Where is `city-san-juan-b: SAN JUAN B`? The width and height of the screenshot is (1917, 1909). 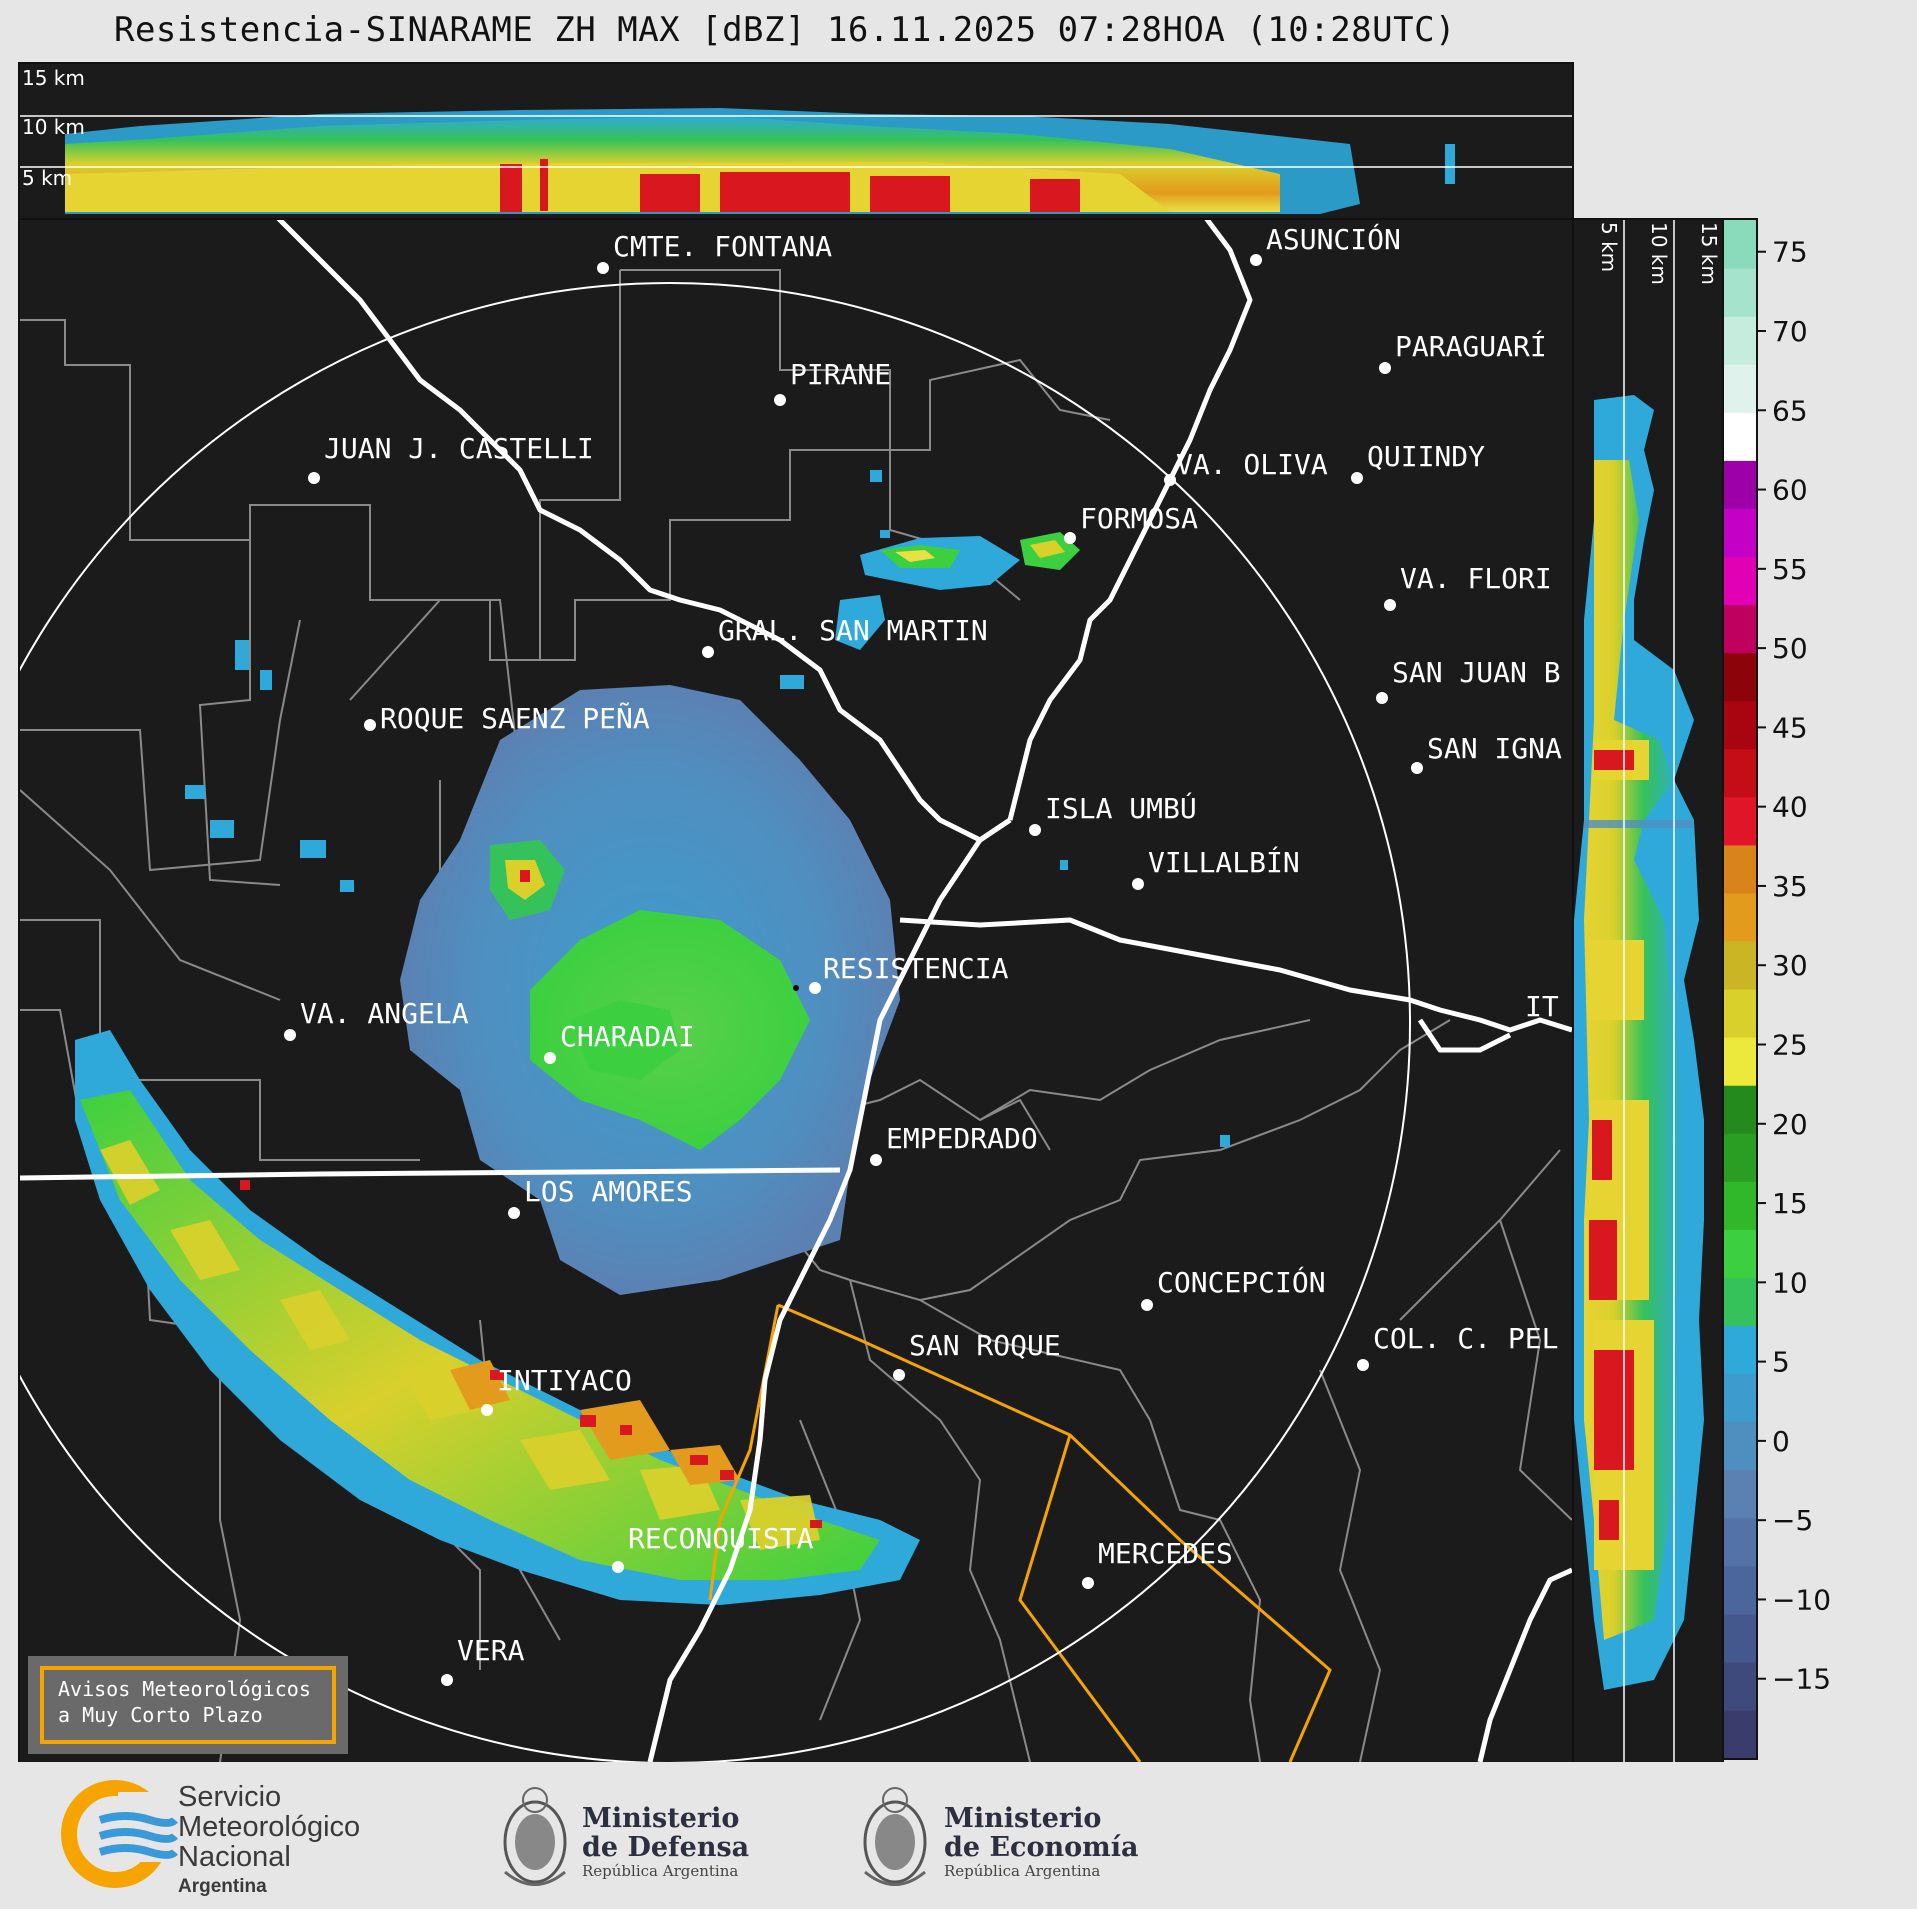
city-san-juan-b: SAN JUAN B is located at coordinates (1468, 680).